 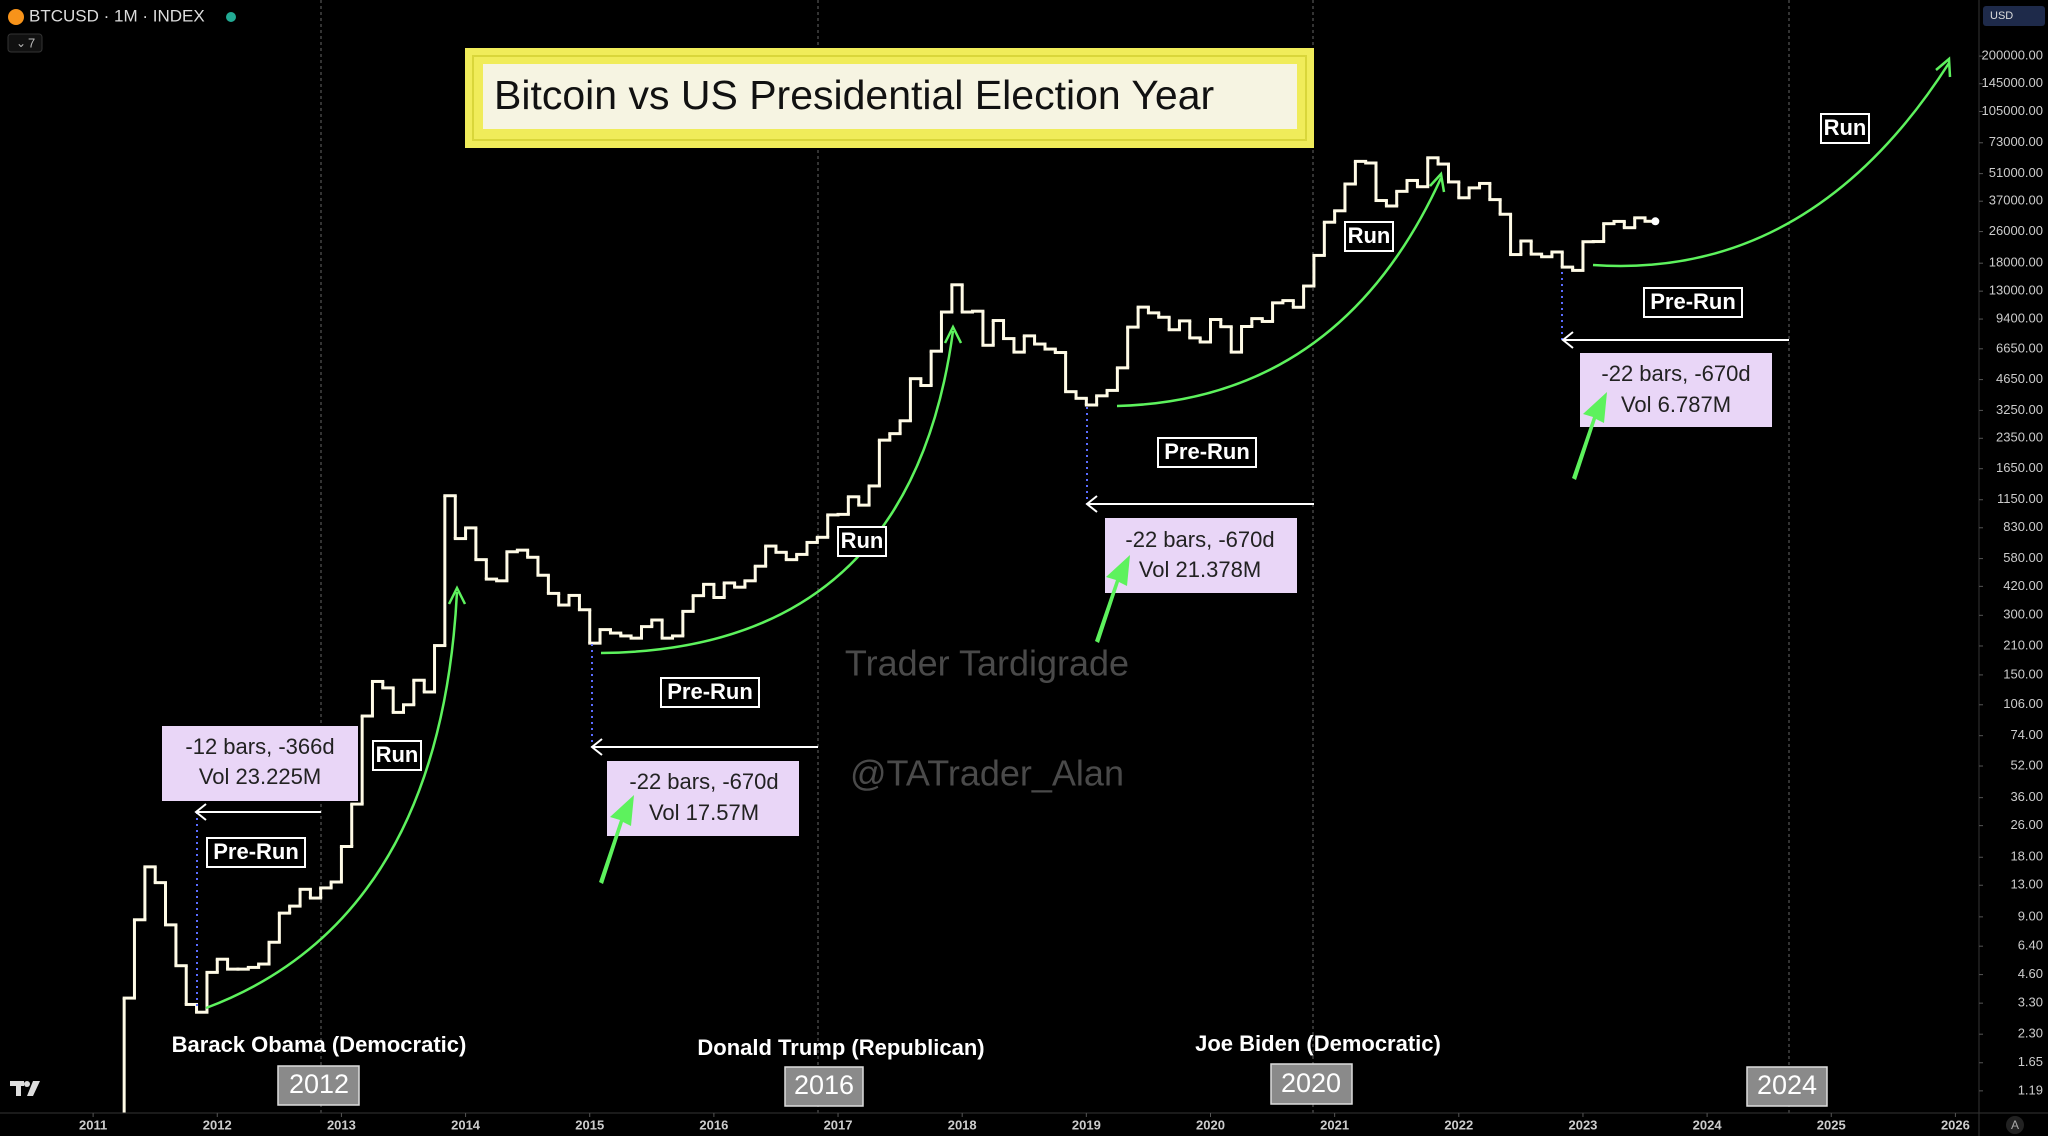 I want to click on x-tick-label: 2014, so click(x=466, y=1124).